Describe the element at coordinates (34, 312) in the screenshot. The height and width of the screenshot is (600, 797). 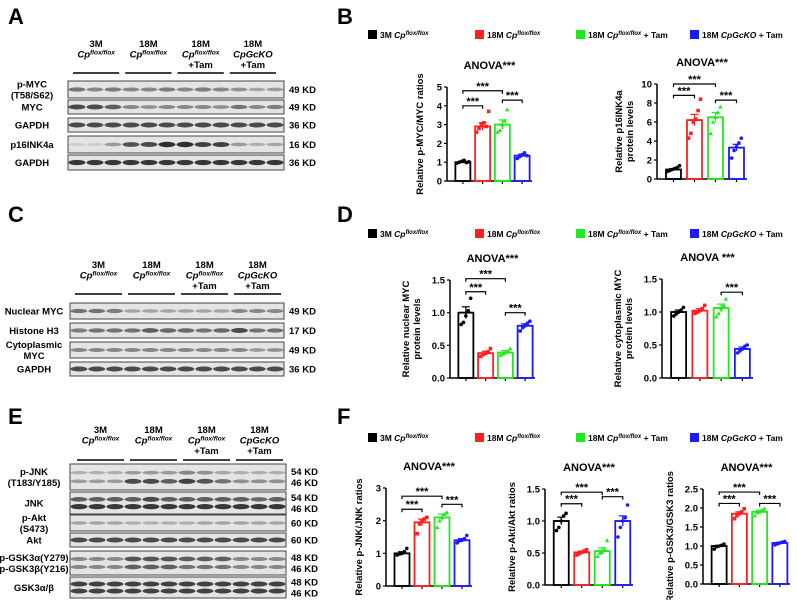
I see `blot-label: Nuclear MYC` at that location.